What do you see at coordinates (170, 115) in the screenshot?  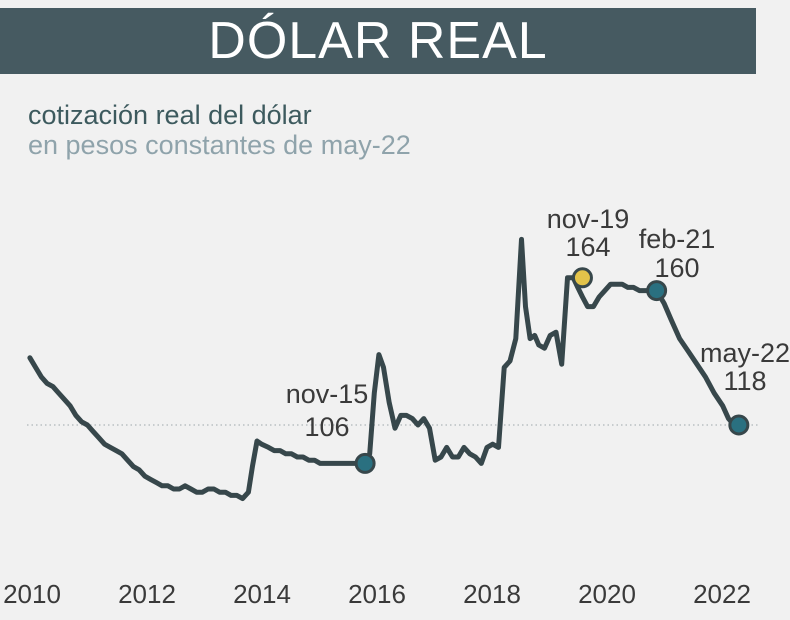 I see `chart-subtitle: cotización real del dólar` at bounding box center [170, 115].